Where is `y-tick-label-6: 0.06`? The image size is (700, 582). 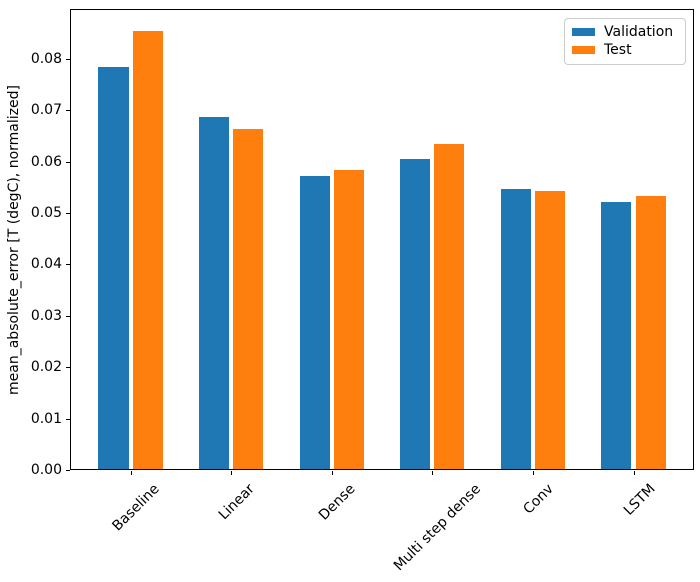
y-tick-label-6: 0.06 is located at coordinates (46, 161).